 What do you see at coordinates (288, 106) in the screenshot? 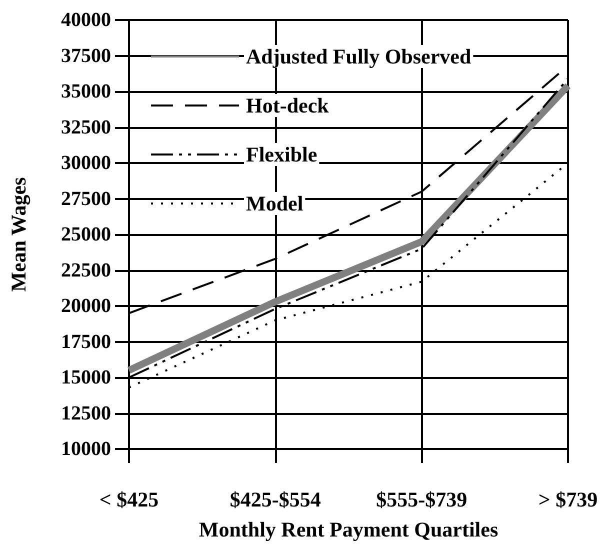
I see `legend-label: Hot-deck` at bounding box center [288, 106].